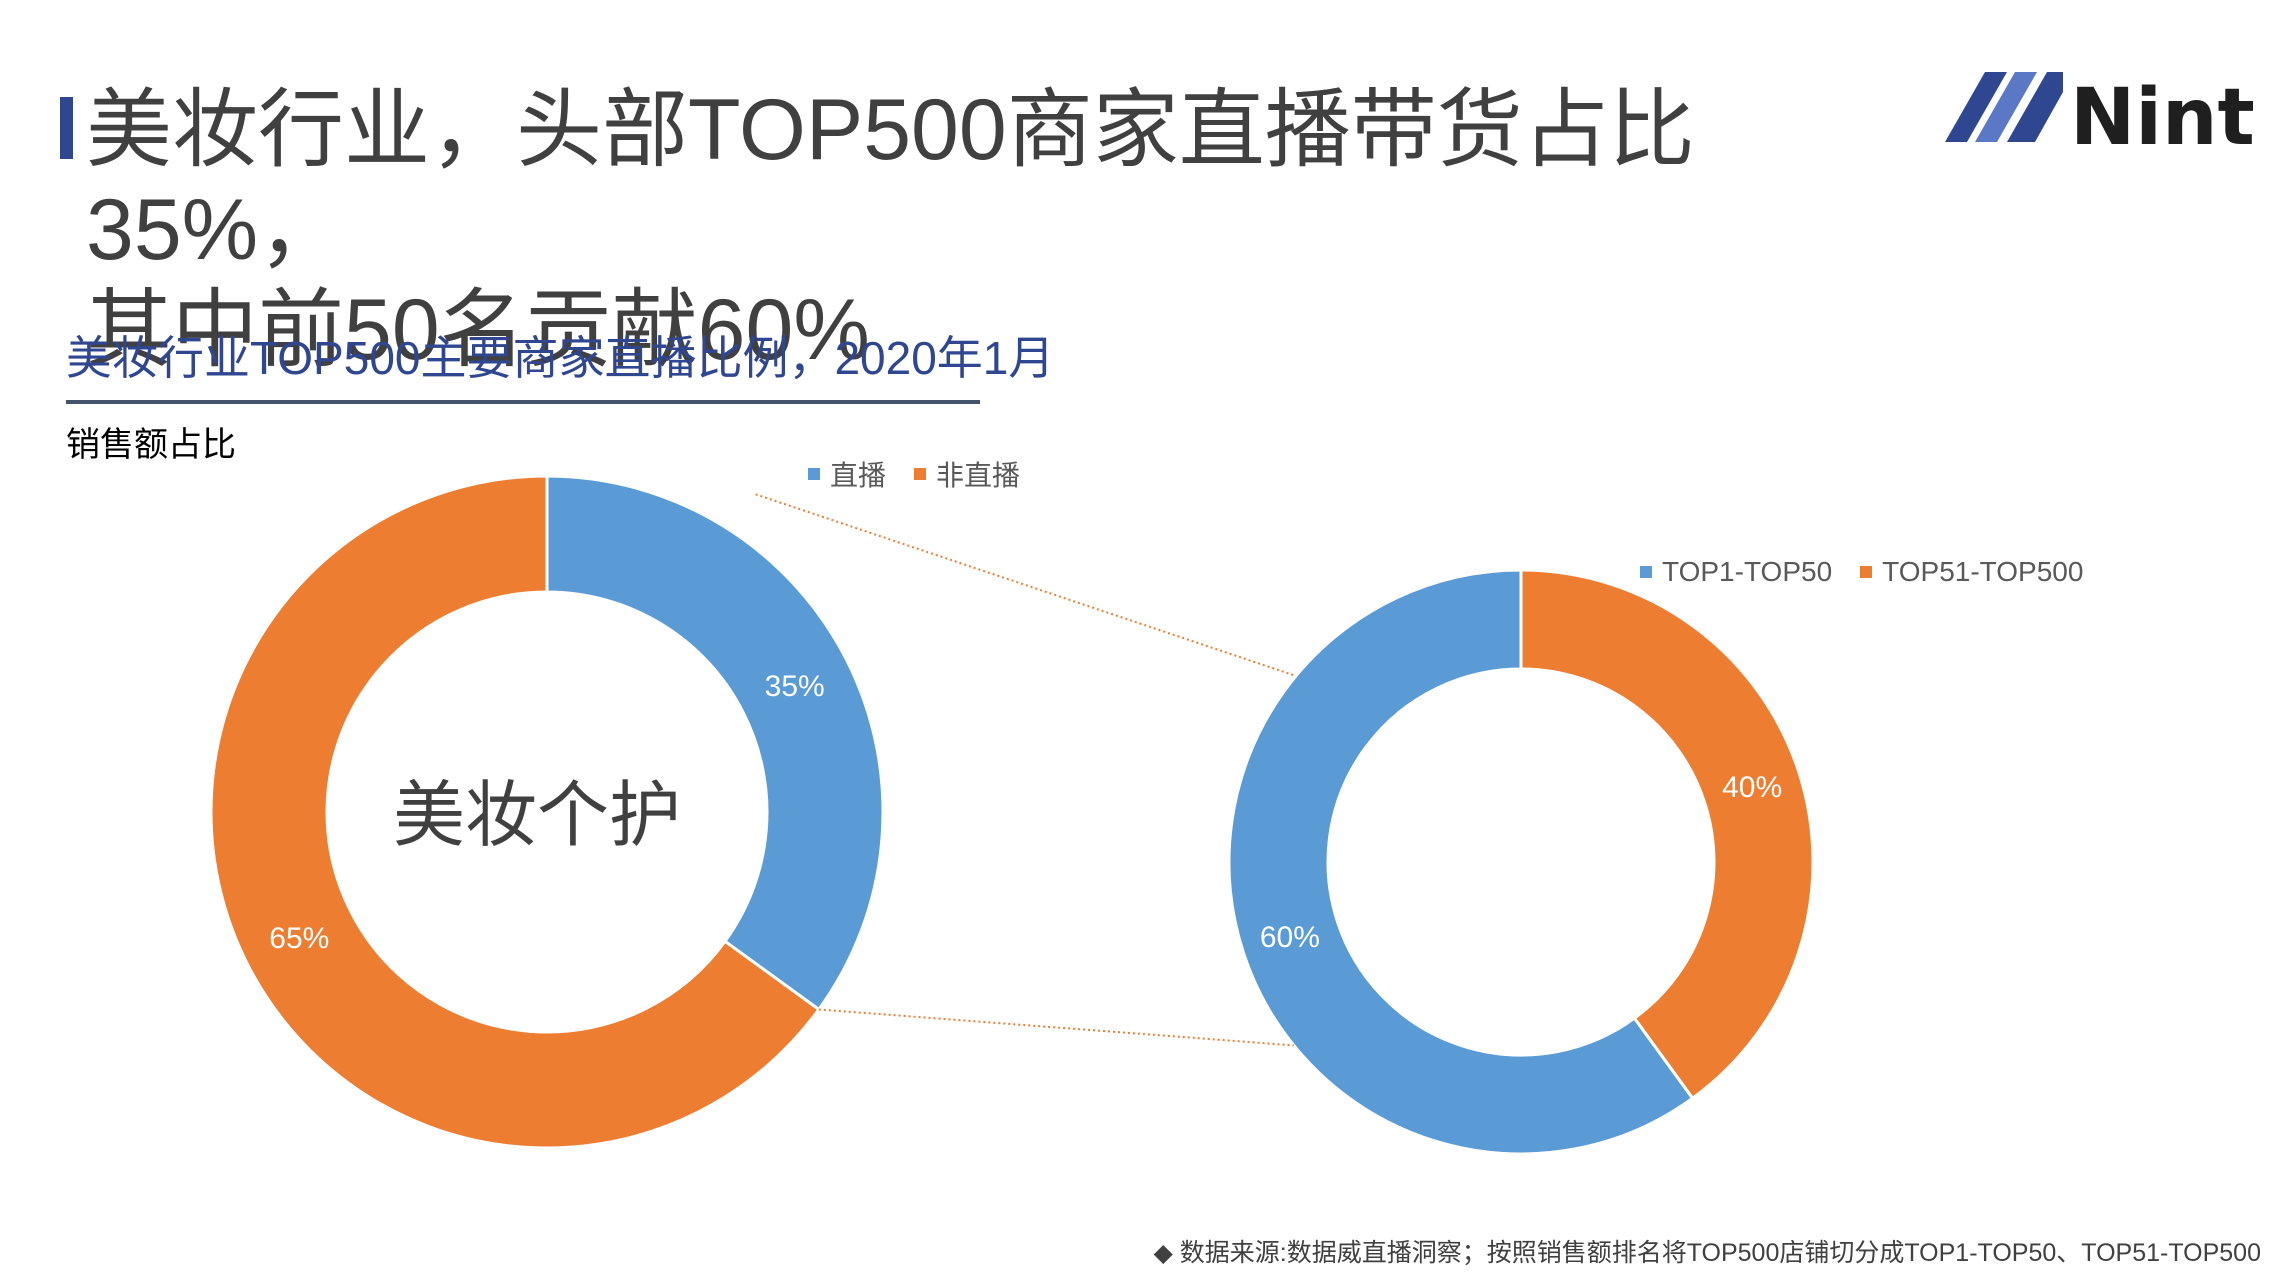  I want to click on legend-label-nonlive: 非直播, so click(978, 475).